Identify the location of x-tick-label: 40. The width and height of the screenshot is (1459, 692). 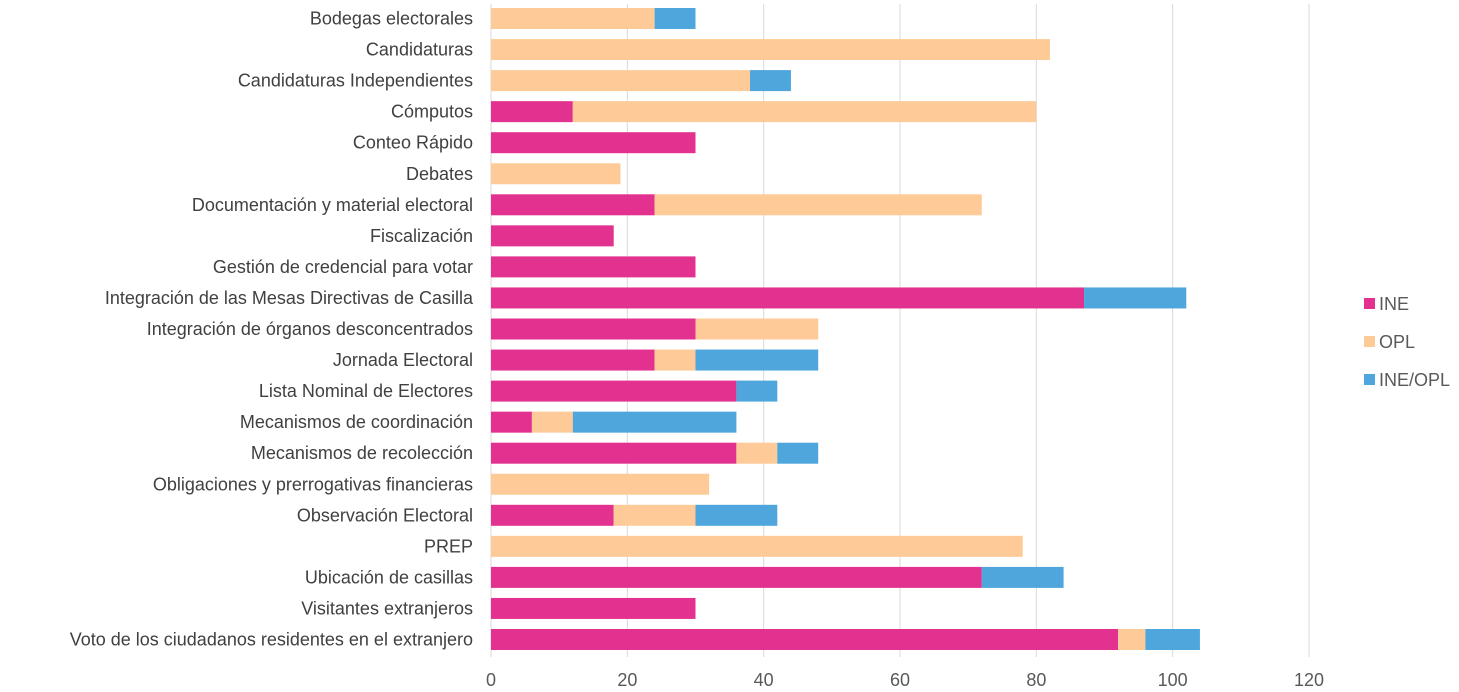
(764, 680).